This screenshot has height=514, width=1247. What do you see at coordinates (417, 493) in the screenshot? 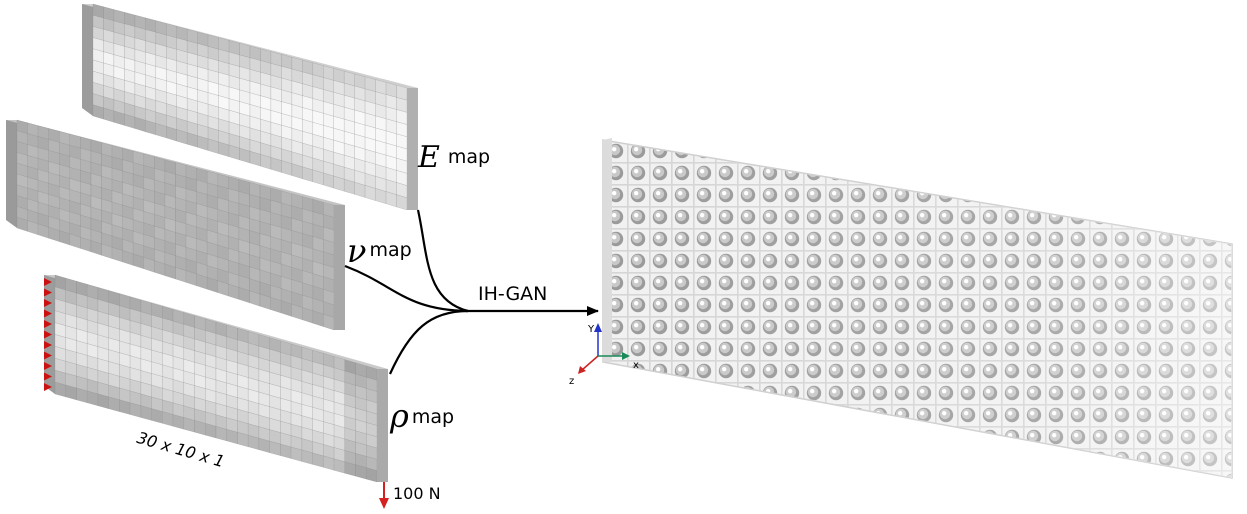
I see `load-label: 100 N` at bounding box center [417, 493].